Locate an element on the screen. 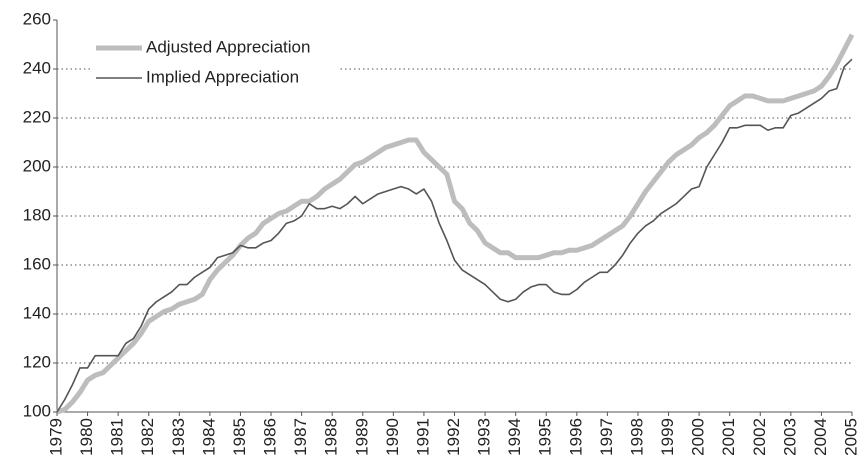 This screenshot has height=474, width=865. x-tick-label: 1998 is located at coordinates (636, 437).